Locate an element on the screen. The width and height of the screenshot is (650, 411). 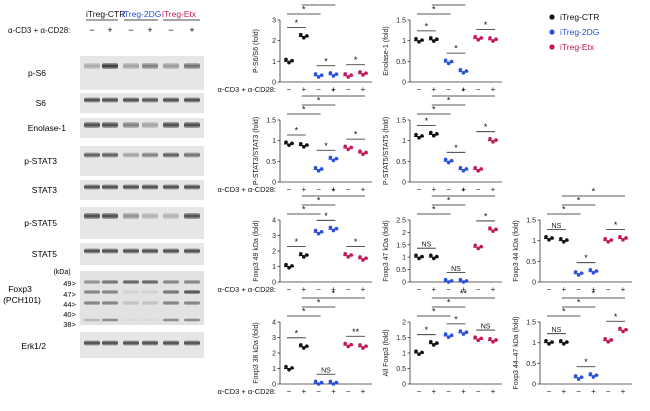
blot-stim-label: α-CD3 + α-CD28: is located at coordinates (39, 30).